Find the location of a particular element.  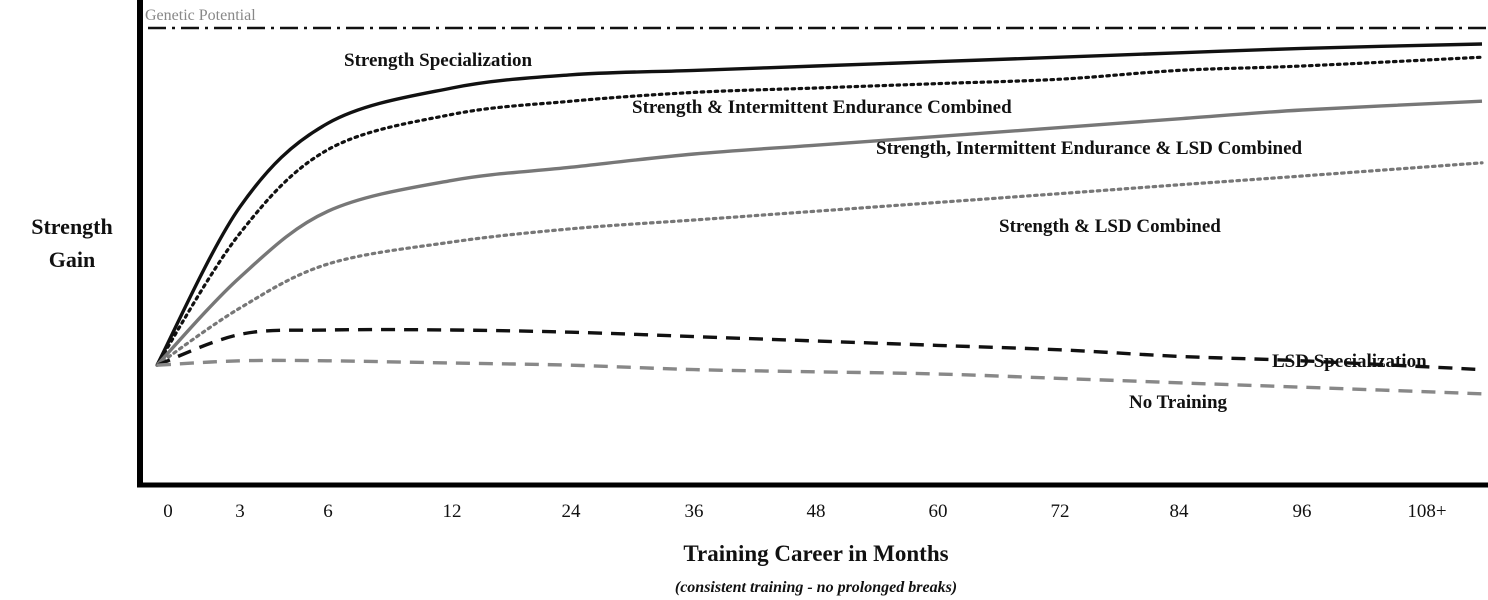

x-axis-title: Training Career in Months is located at coordinates (815, 553).